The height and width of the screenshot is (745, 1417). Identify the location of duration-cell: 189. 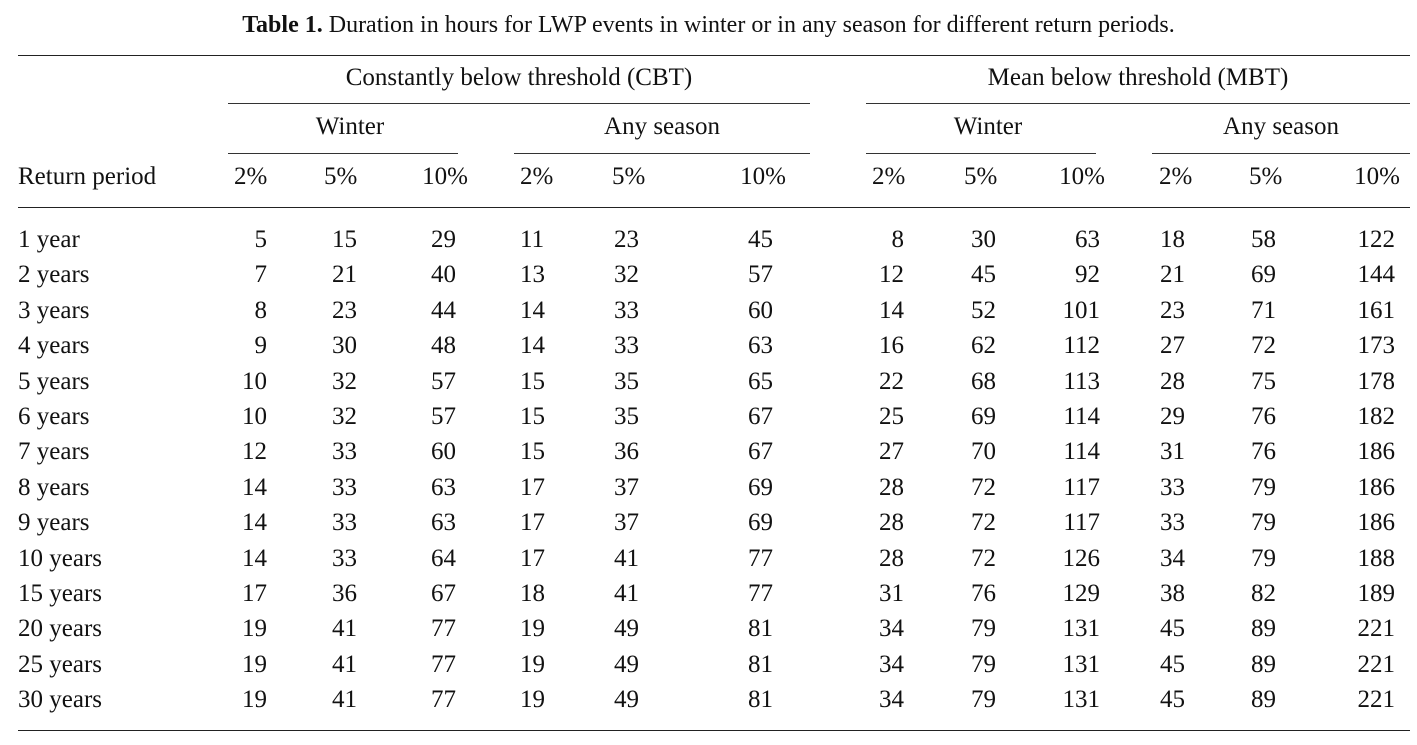
(1376, 593).